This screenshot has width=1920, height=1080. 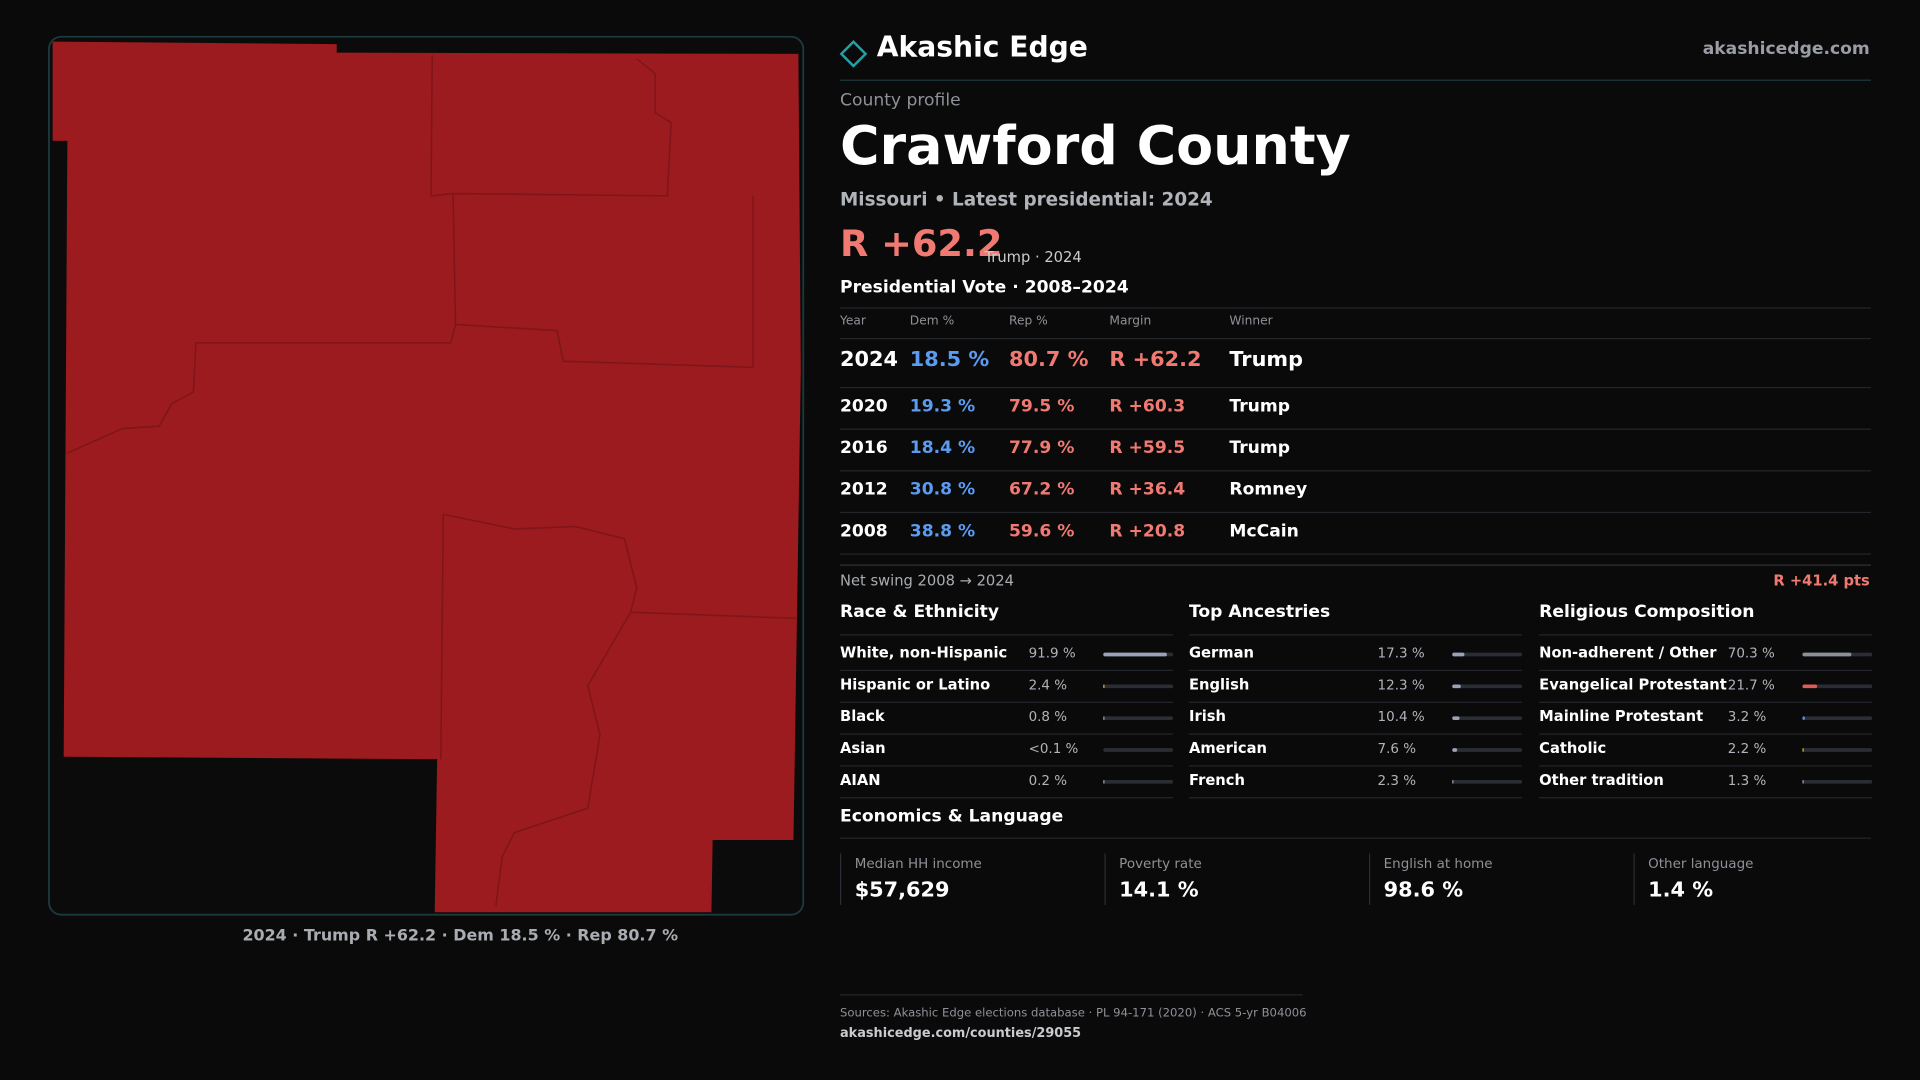 I want to click on row-name: Black, so click(x=862, y=717).